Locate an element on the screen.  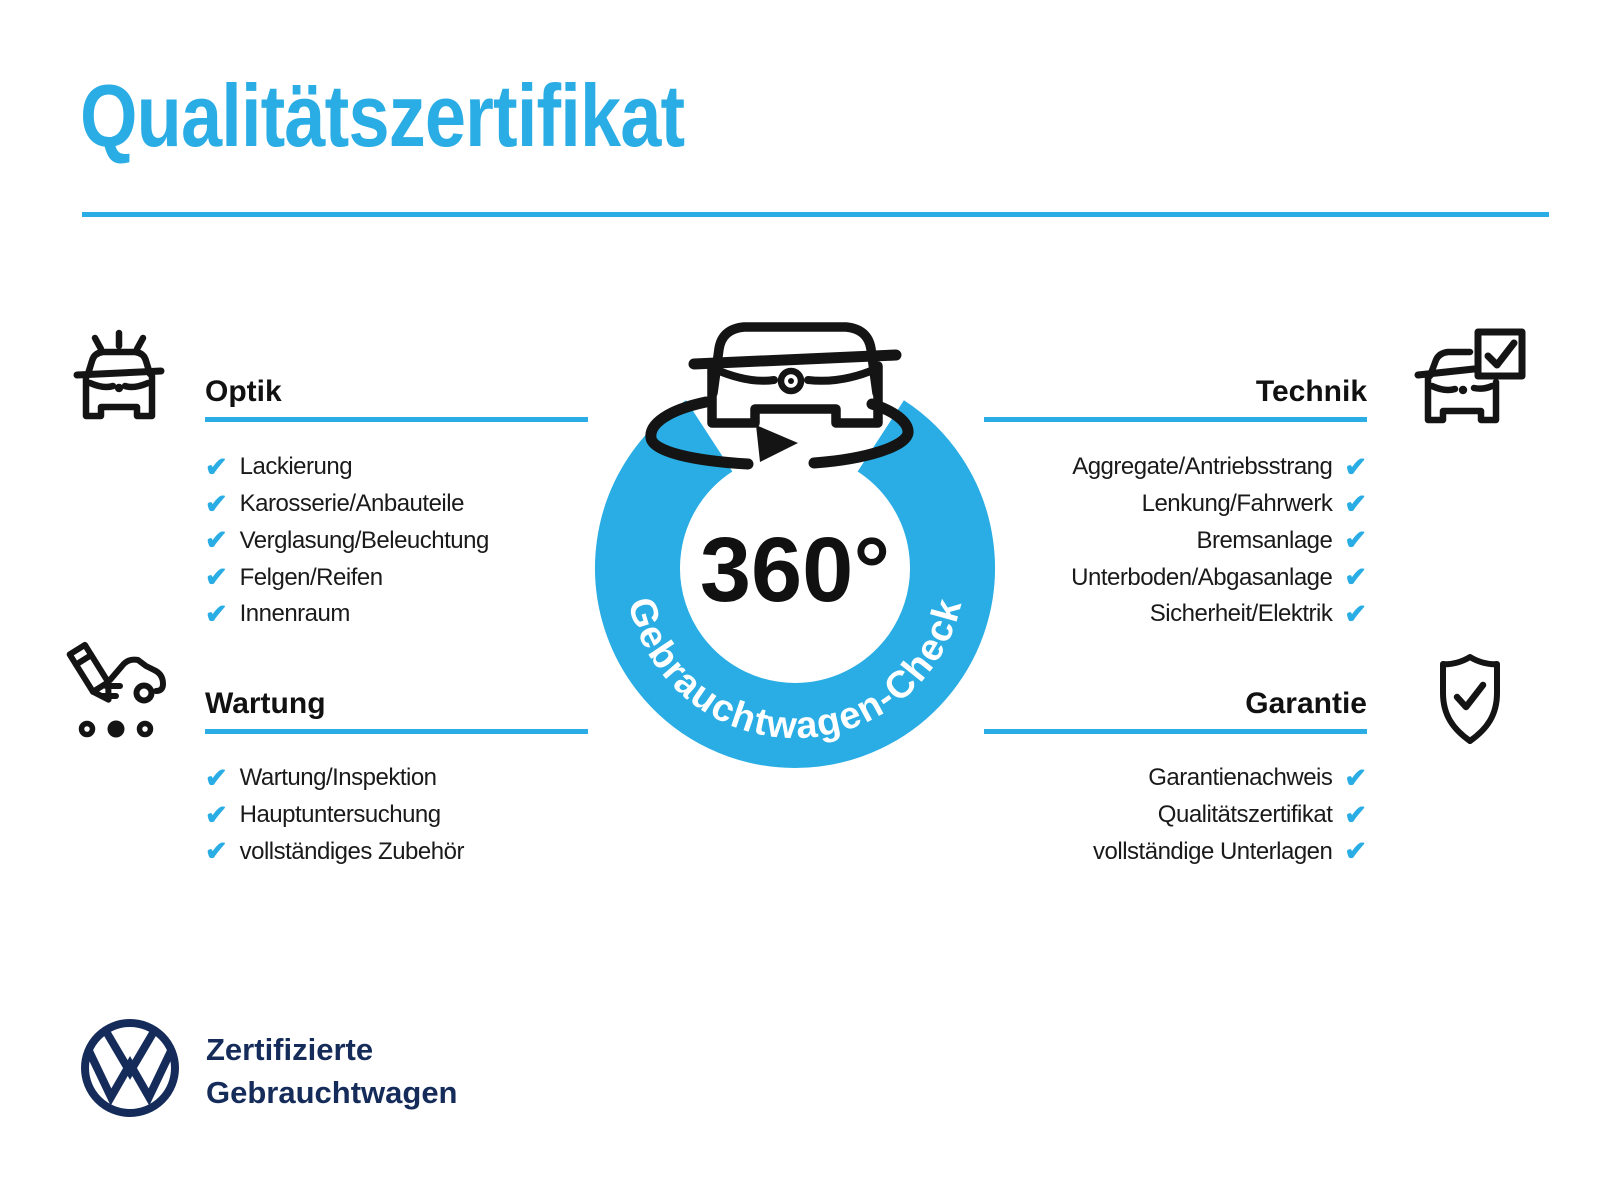
checklist-item: Bremsanlage ✔ is located at coordinates (1067, 541).